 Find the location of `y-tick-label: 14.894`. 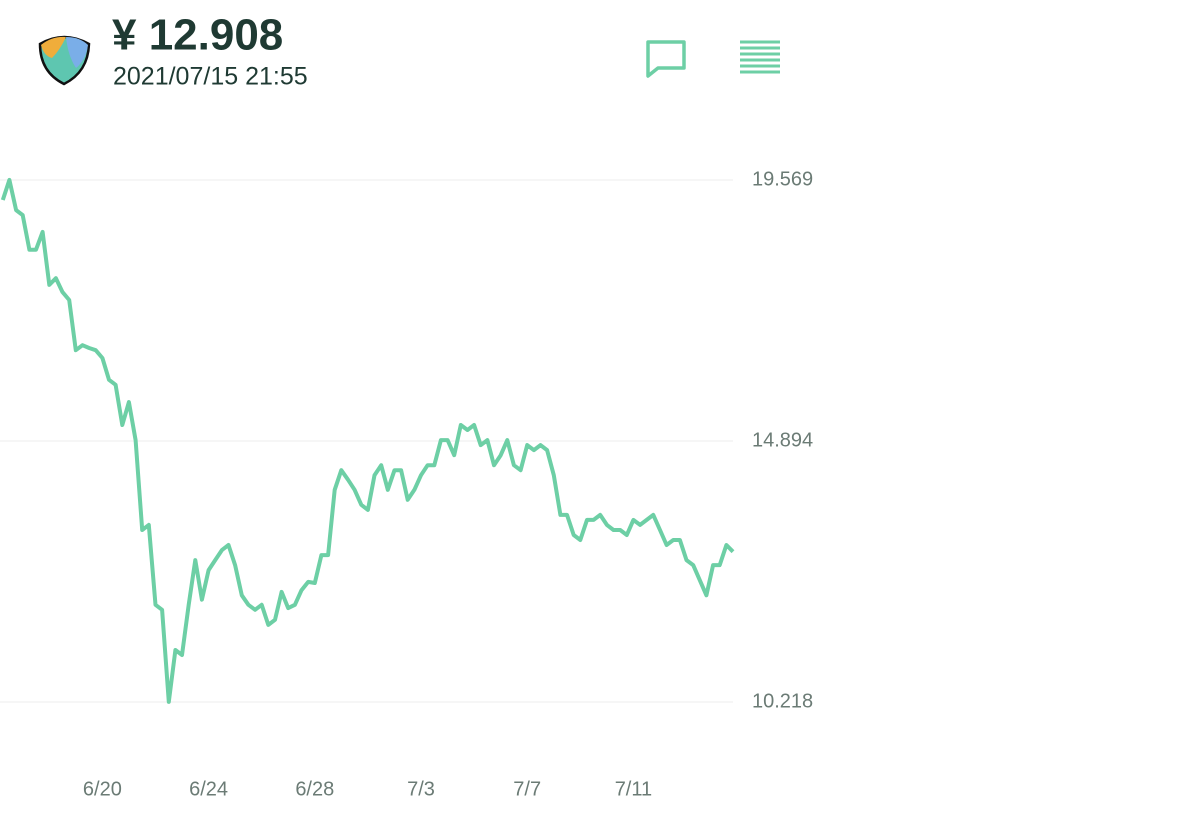

y-tick-label: 14.894 is located at coordinates (782, 440).